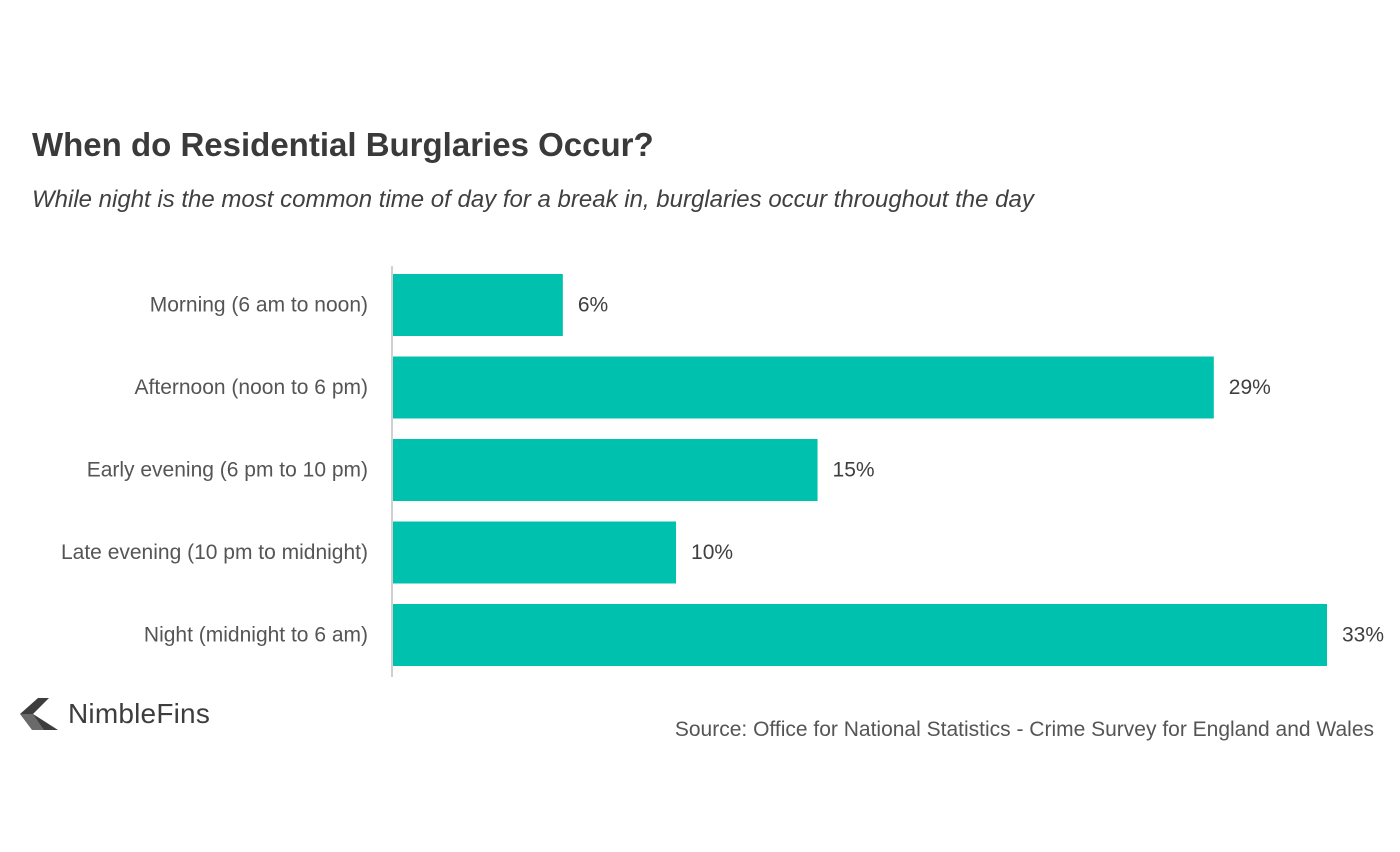 This screenshot has width=1400, height=852. I want to click on value-label: 6%, so click(593, 305).